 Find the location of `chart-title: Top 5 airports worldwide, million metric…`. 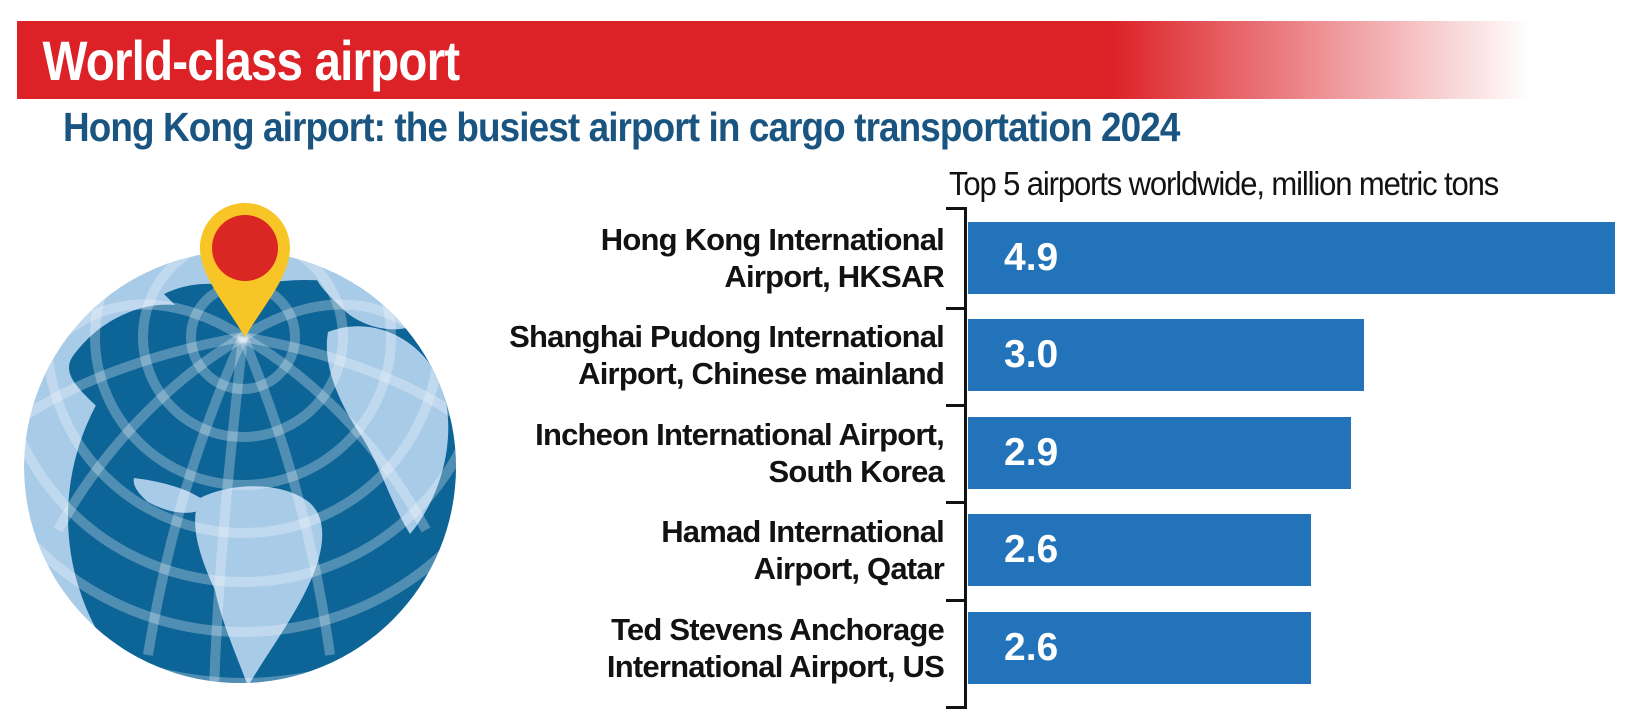

chart-title: Top 5 airports worldwide, million metric… is located at coordinates (1224, 183).